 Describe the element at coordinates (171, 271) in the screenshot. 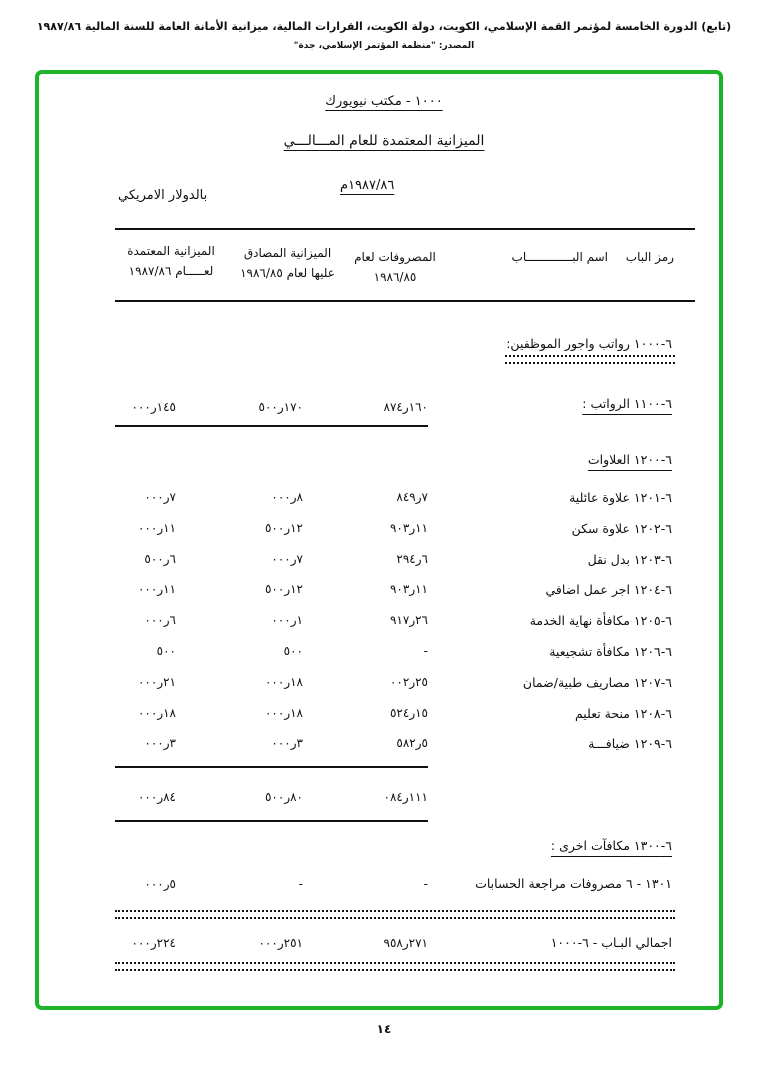

I see `col-adopted-header-2: لعـــــام ١٩٨٧/٨٦` at that location.